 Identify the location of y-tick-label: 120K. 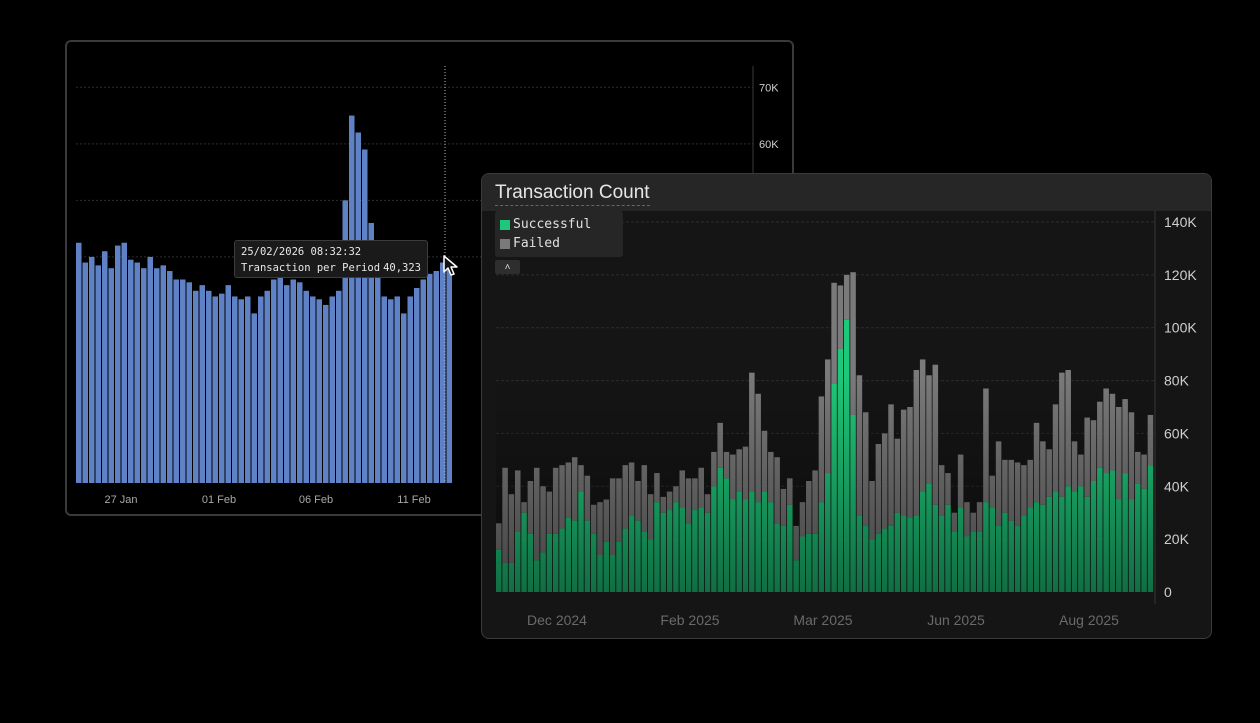
(1180, 275).